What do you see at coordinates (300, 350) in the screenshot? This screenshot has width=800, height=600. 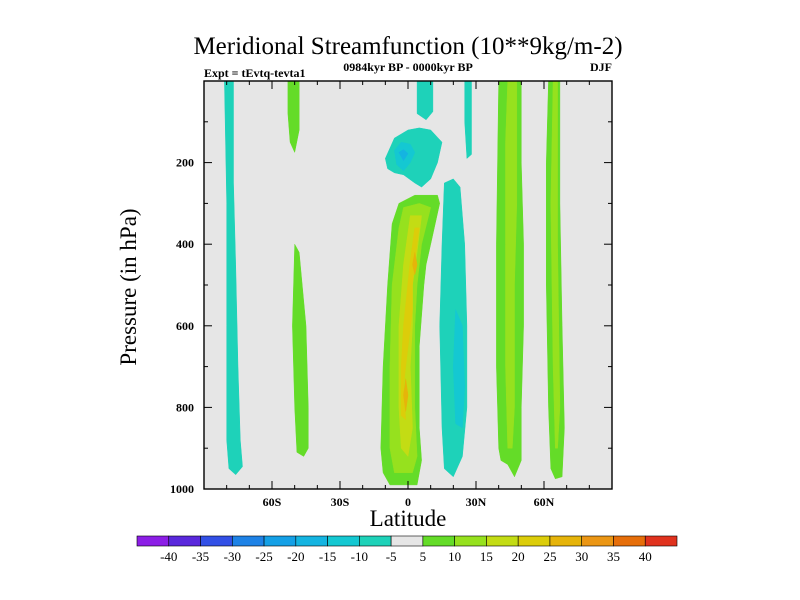 I see `contour-sh-mid-lat-cell` at bounding box center [300, 350].